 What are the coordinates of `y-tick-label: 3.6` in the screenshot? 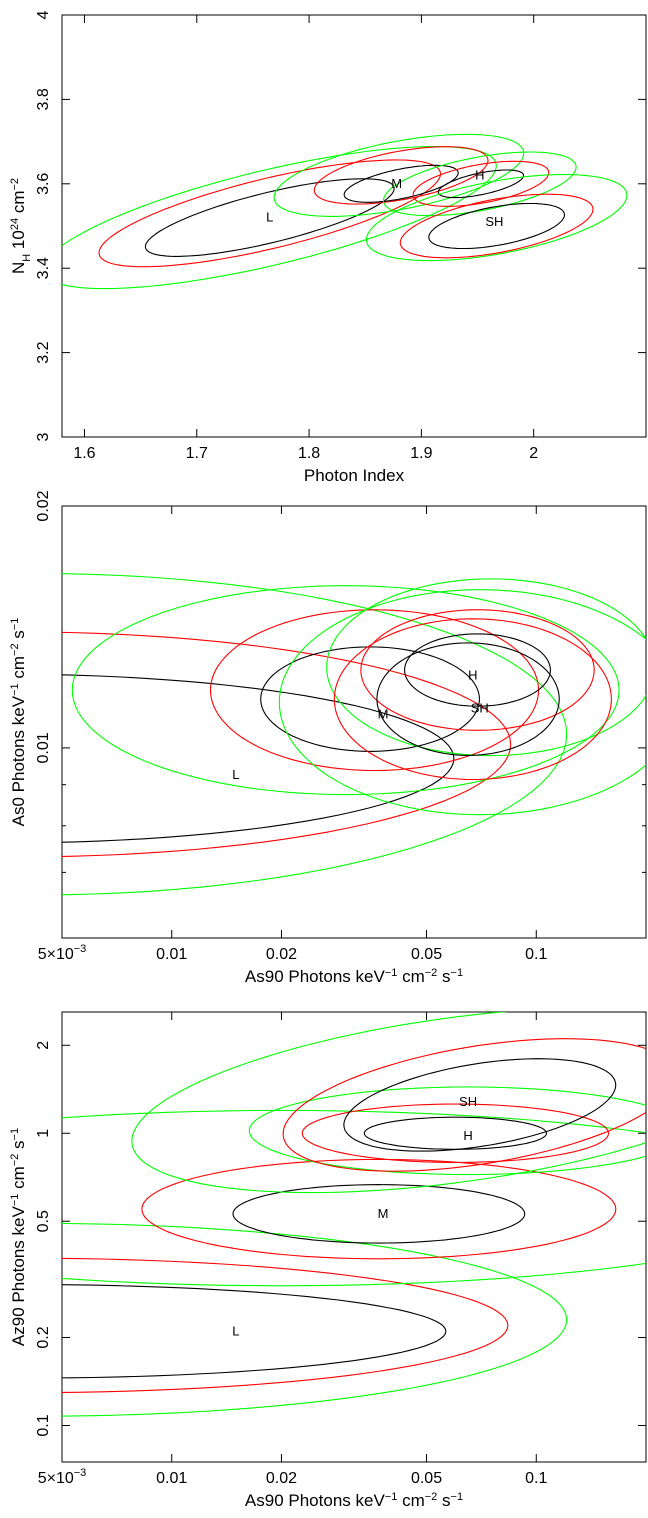 It's located at (43, 184).